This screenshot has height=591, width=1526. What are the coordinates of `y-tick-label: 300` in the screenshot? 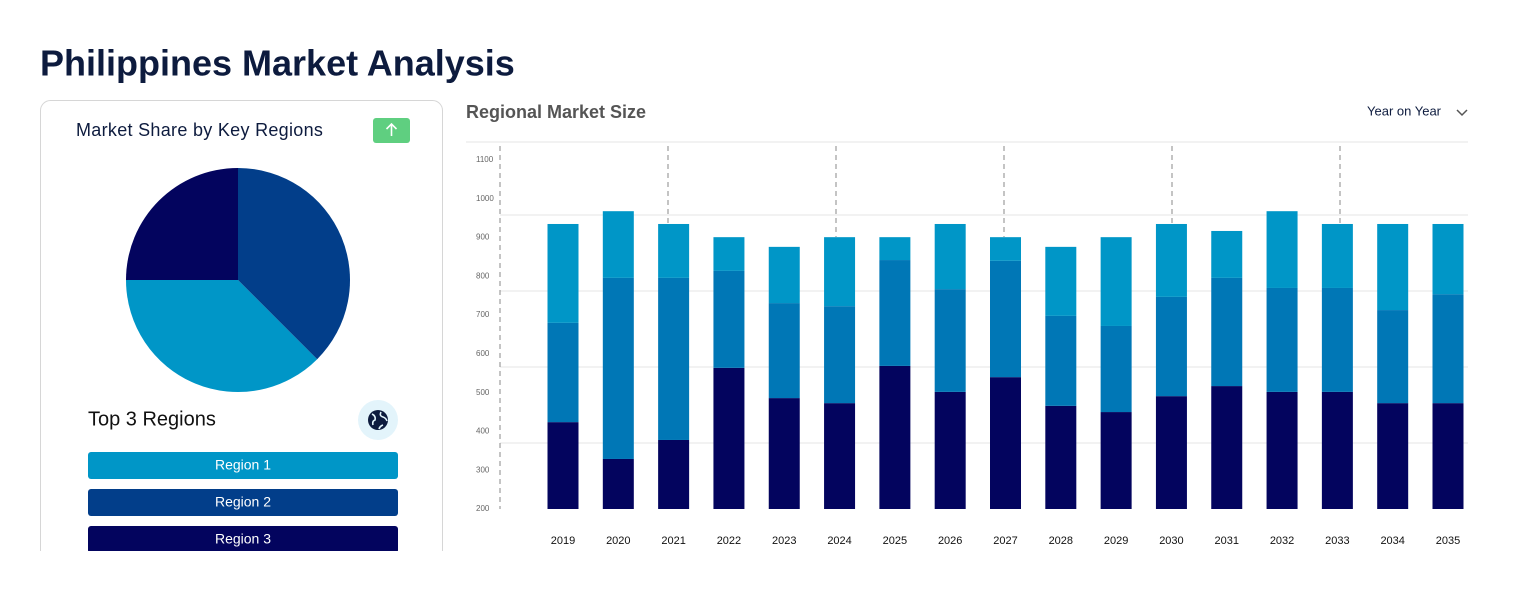 It's located at (483, 469).